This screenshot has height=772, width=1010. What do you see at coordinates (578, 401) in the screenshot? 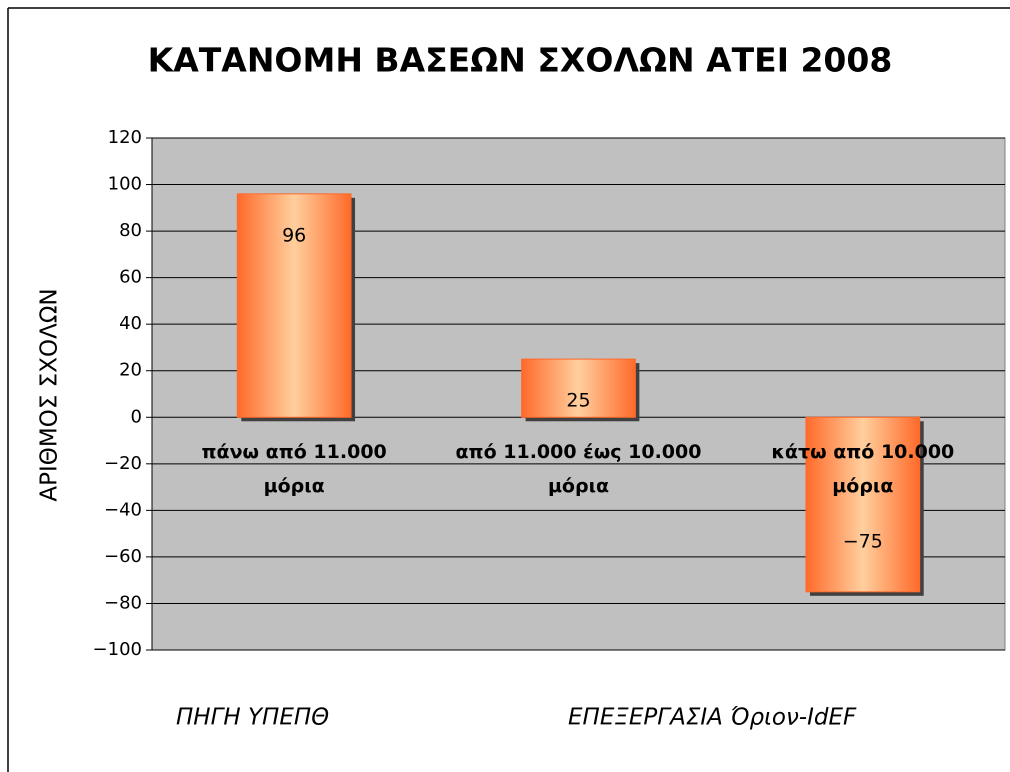
I see `data-label: 25` at bounding box center [578, 401].